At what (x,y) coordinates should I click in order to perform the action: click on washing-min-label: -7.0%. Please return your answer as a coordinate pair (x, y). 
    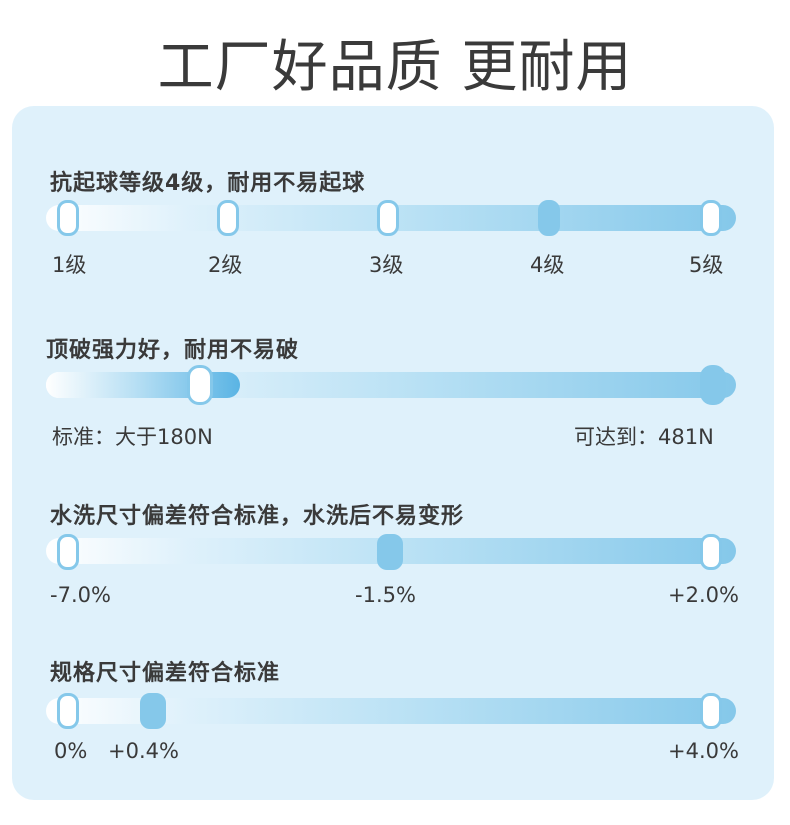
    Looking at the image, I should click on (80, 595).